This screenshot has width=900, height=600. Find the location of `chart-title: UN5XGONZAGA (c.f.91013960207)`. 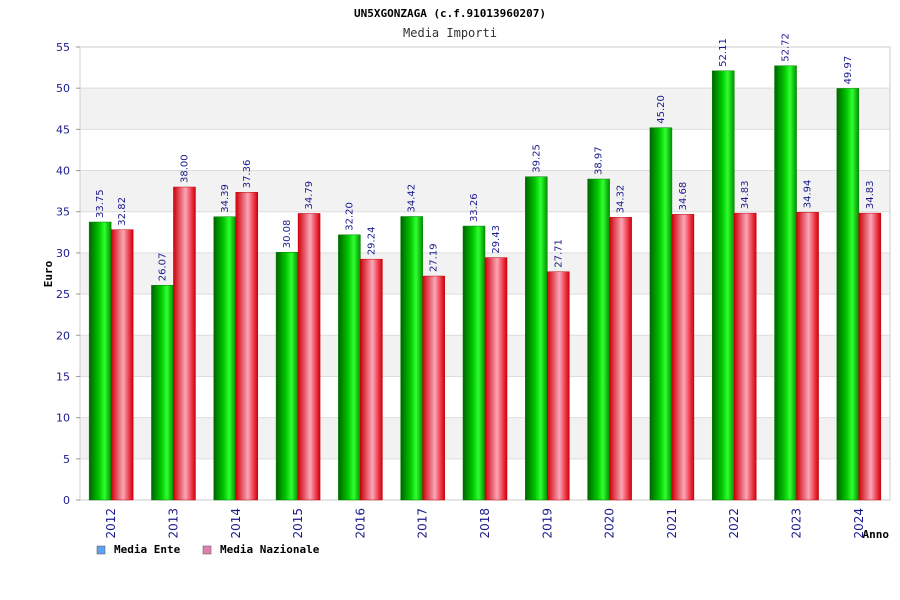

chart-title: UN5XGONZAGA (c.f.91013960207) is located at coordinates (450, 13).